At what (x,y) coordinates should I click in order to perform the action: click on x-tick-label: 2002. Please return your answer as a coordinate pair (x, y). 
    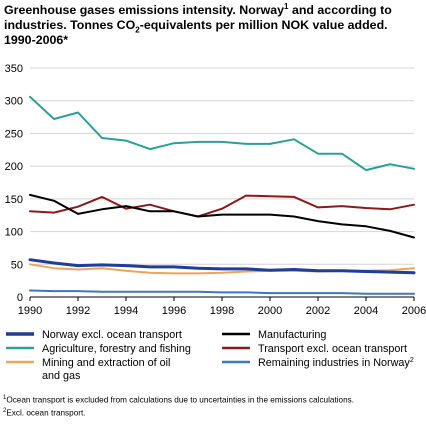
    Looking at the image, I should click on (318, 311).